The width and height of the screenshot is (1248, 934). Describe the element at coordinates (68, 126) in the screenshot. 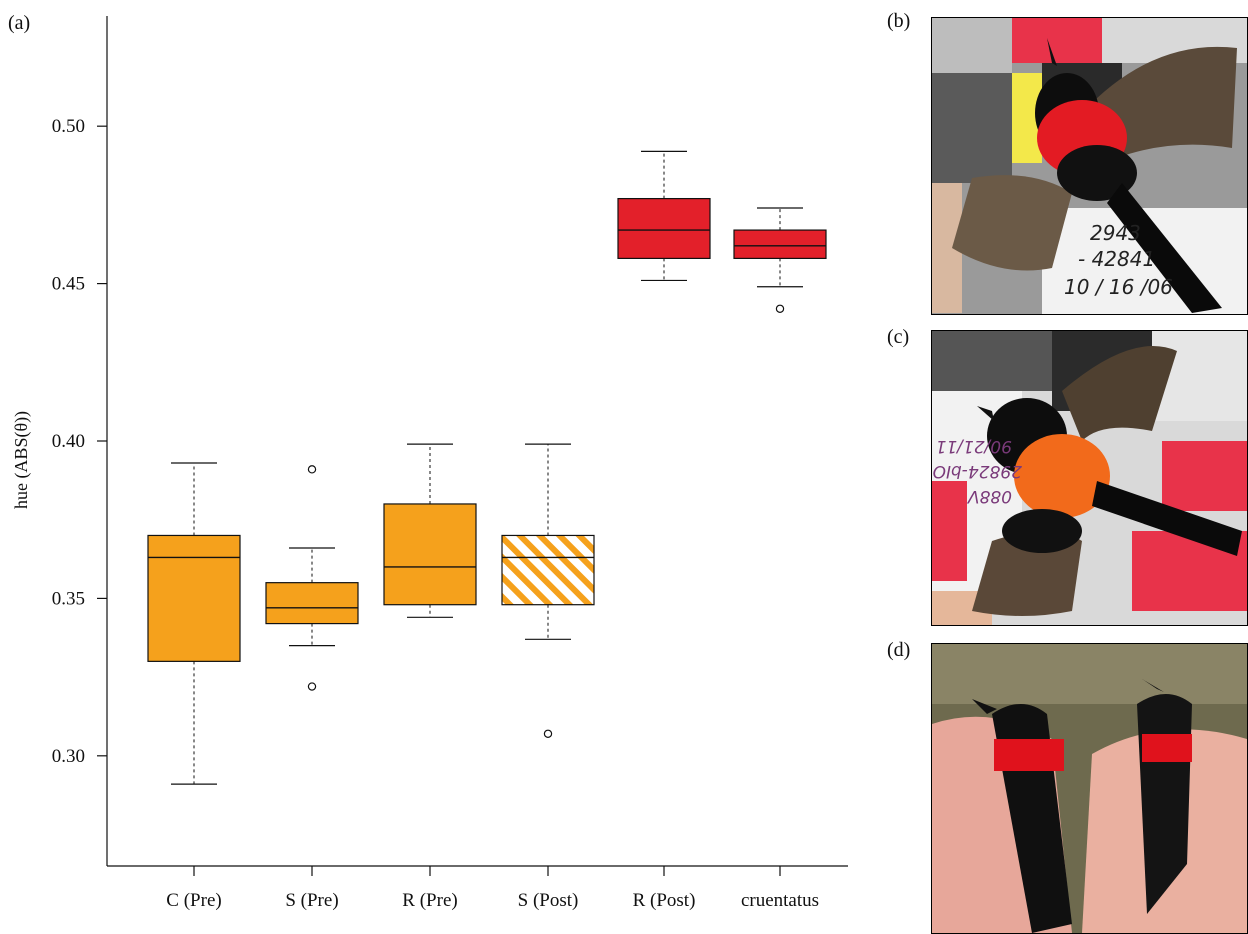

I see `y-tick-label: 0.50` at that location.